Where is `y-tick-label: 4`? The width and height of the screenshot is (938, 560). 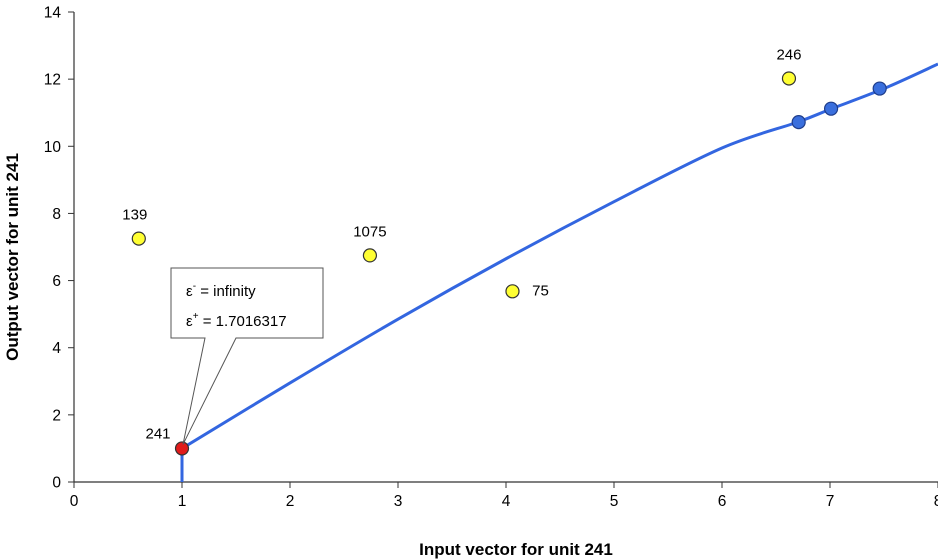
y-tick-label: 4 is located at coordinates (56, 348).